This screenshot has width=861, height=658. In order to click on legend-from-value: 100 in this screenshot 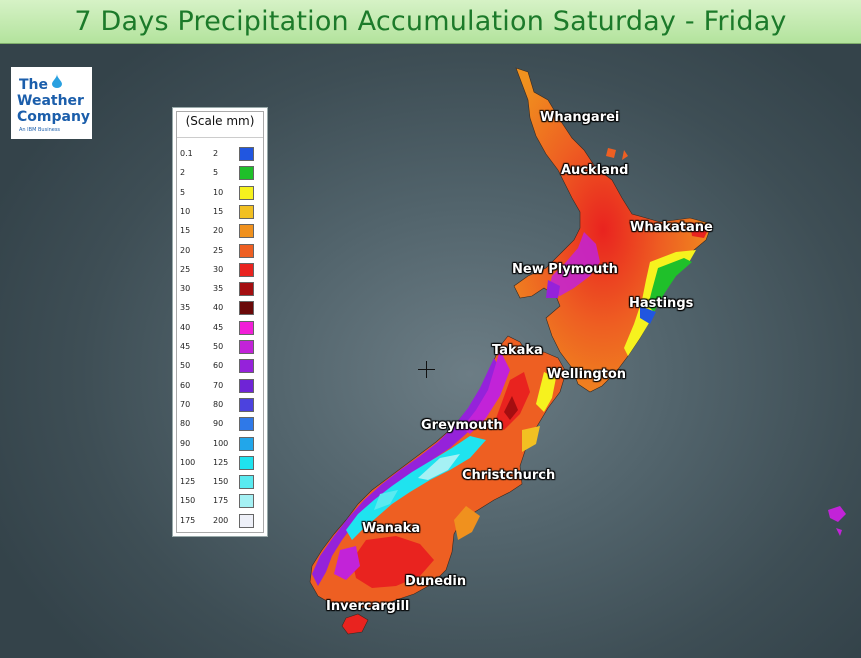, I will do `click(188, 462)`.